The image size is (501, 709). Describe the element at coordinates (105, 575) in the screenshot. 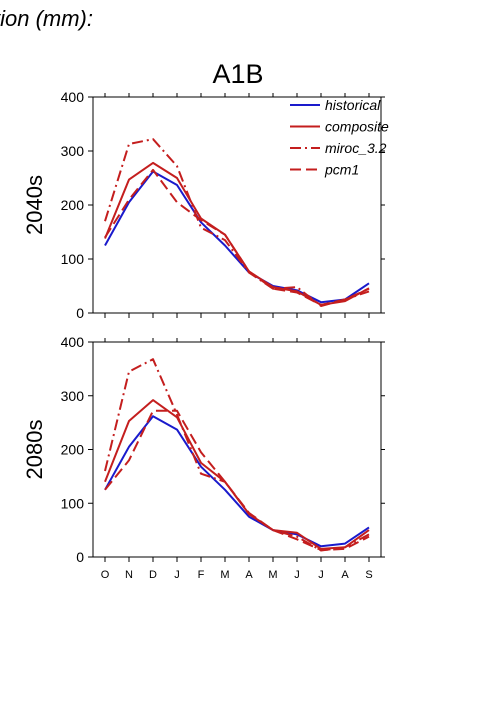

I see `x-tick-label: O` at that location.